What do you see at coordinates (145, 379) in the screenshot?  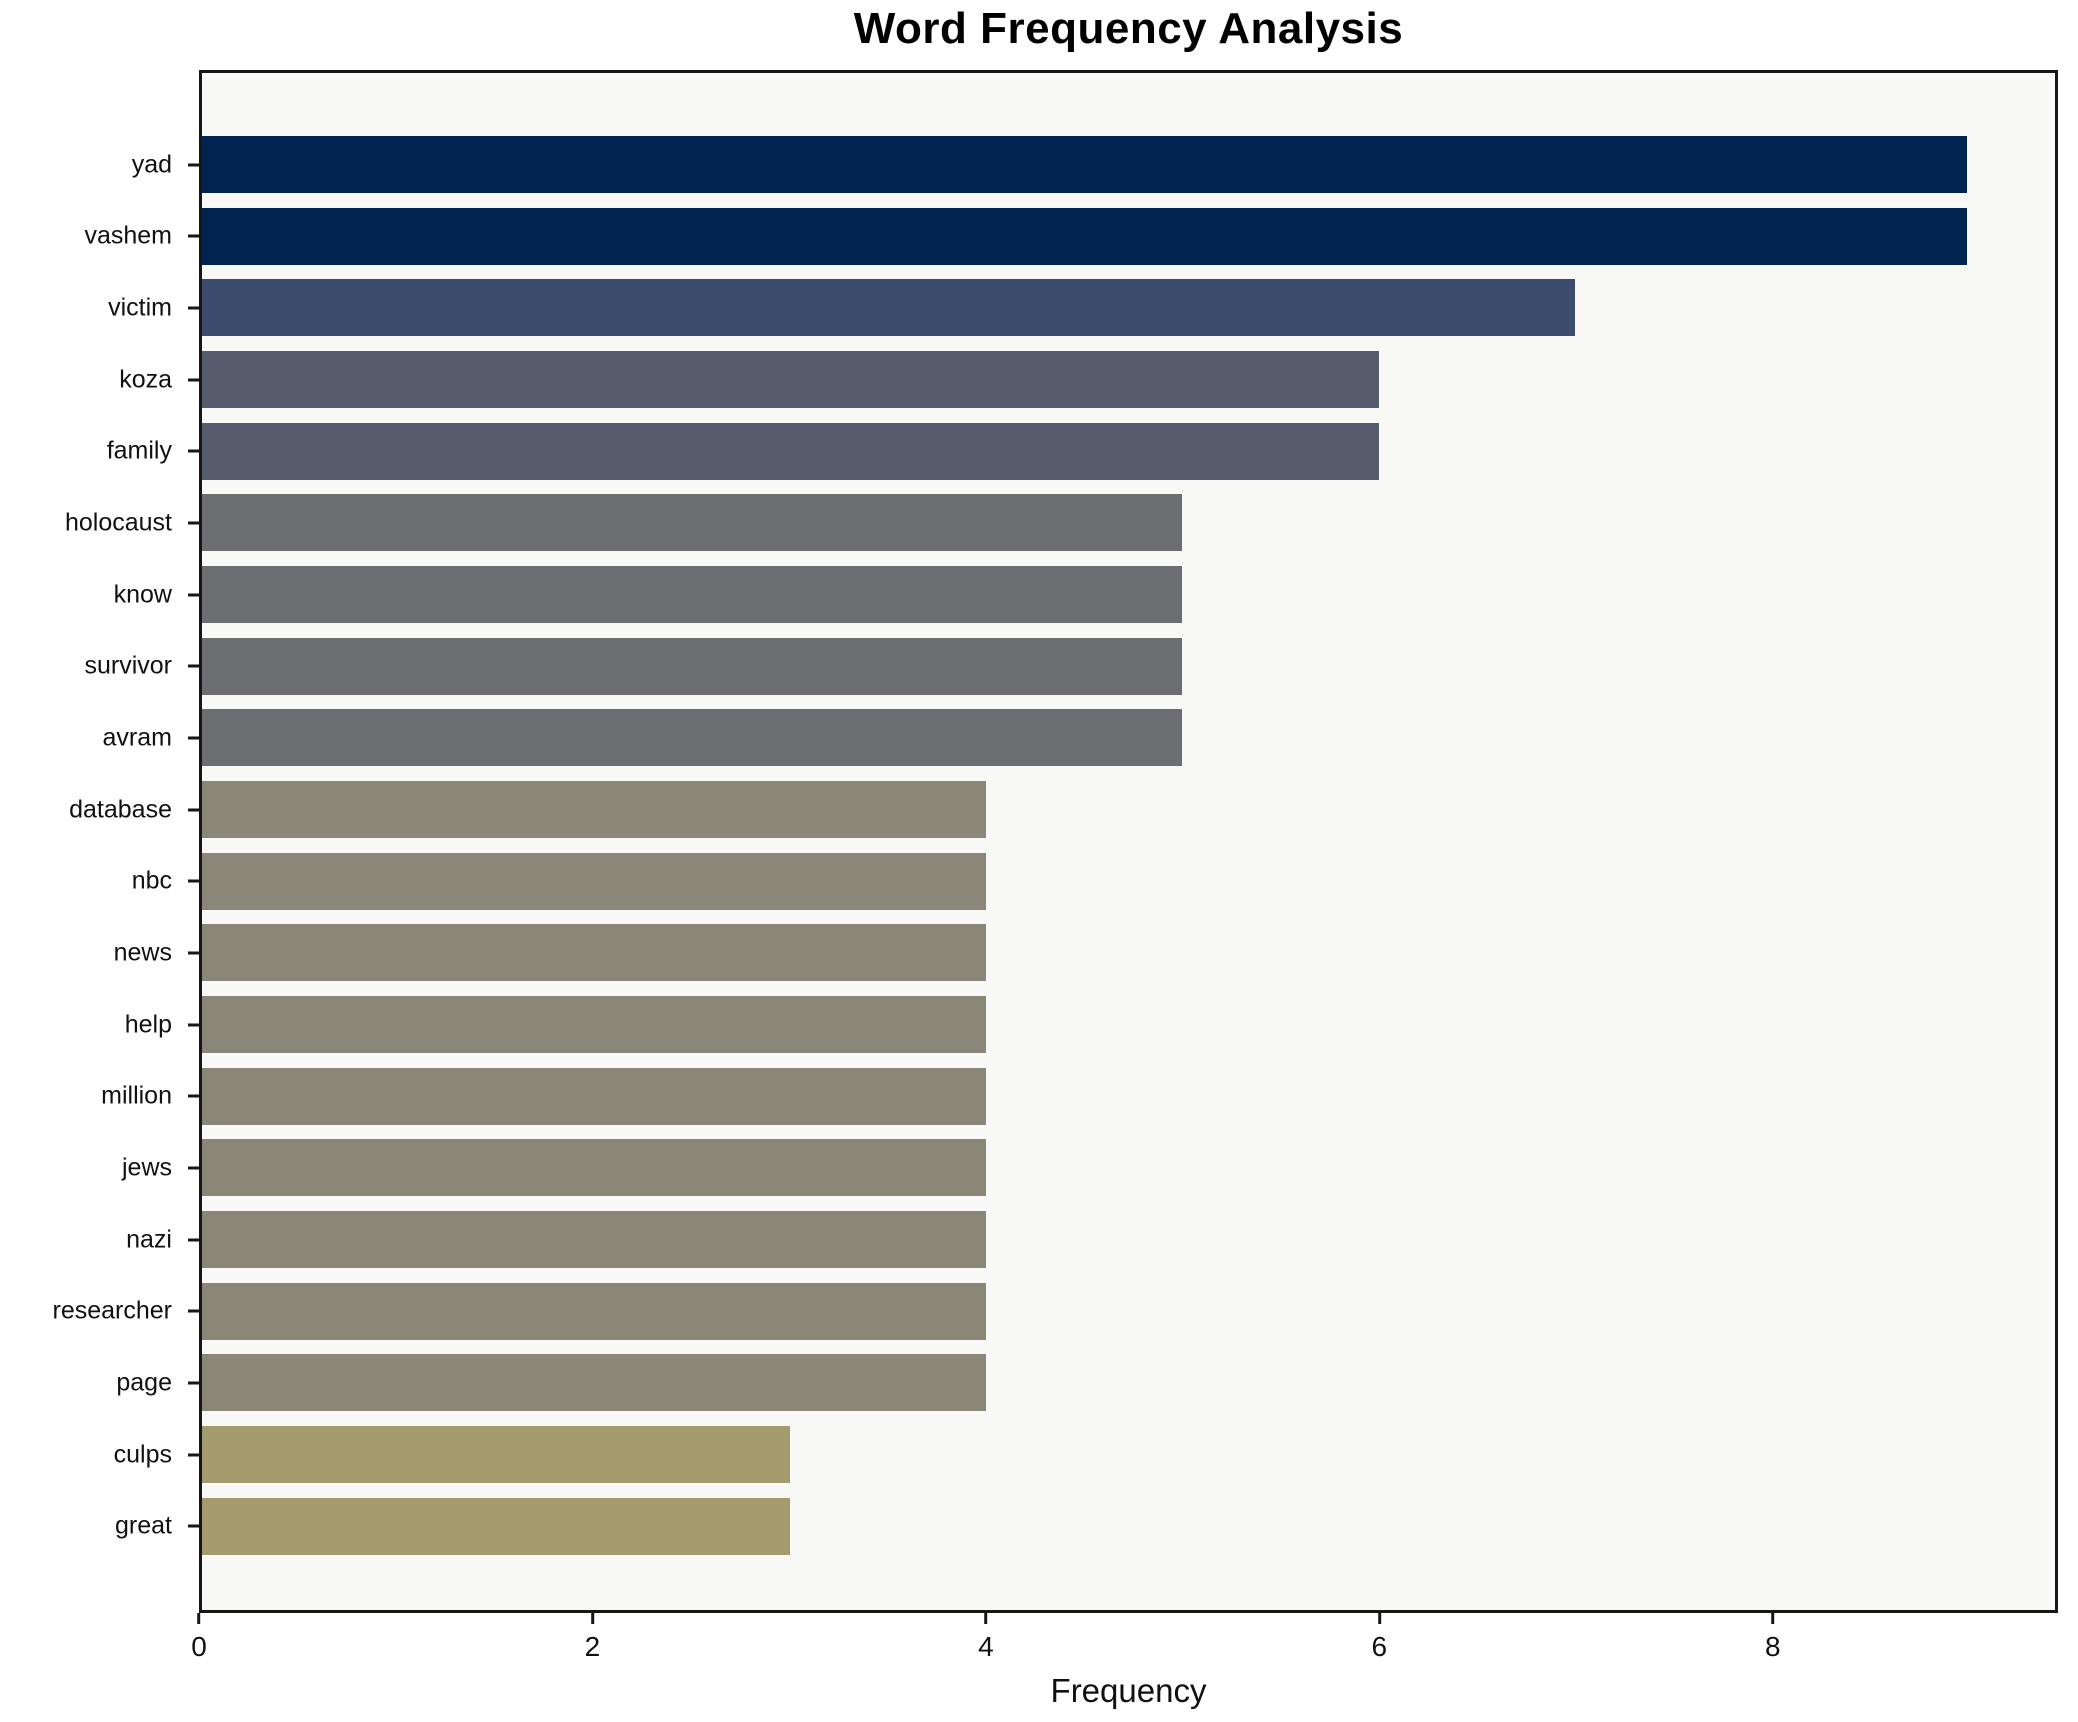 I see `y-tick-label: koza` at bounding box center [145, 379].